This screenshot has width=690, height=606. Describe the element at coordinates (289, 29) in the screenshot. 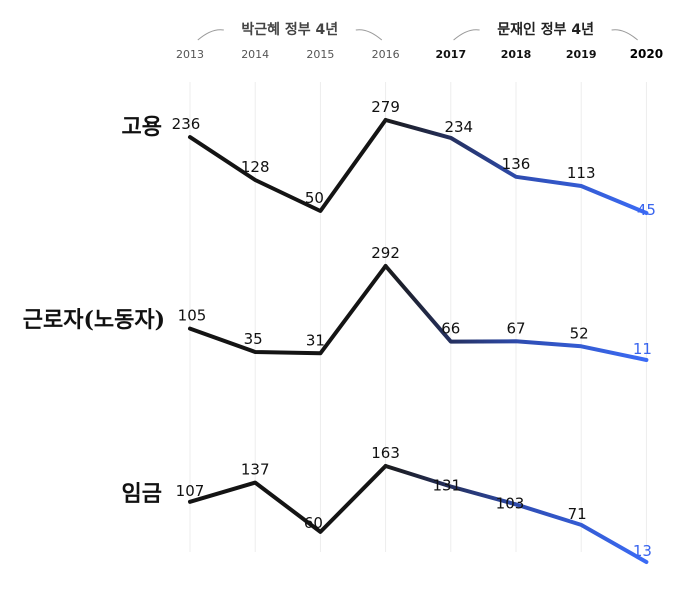

I see `era-label-1: 박근혜 정부 4년` at that location.